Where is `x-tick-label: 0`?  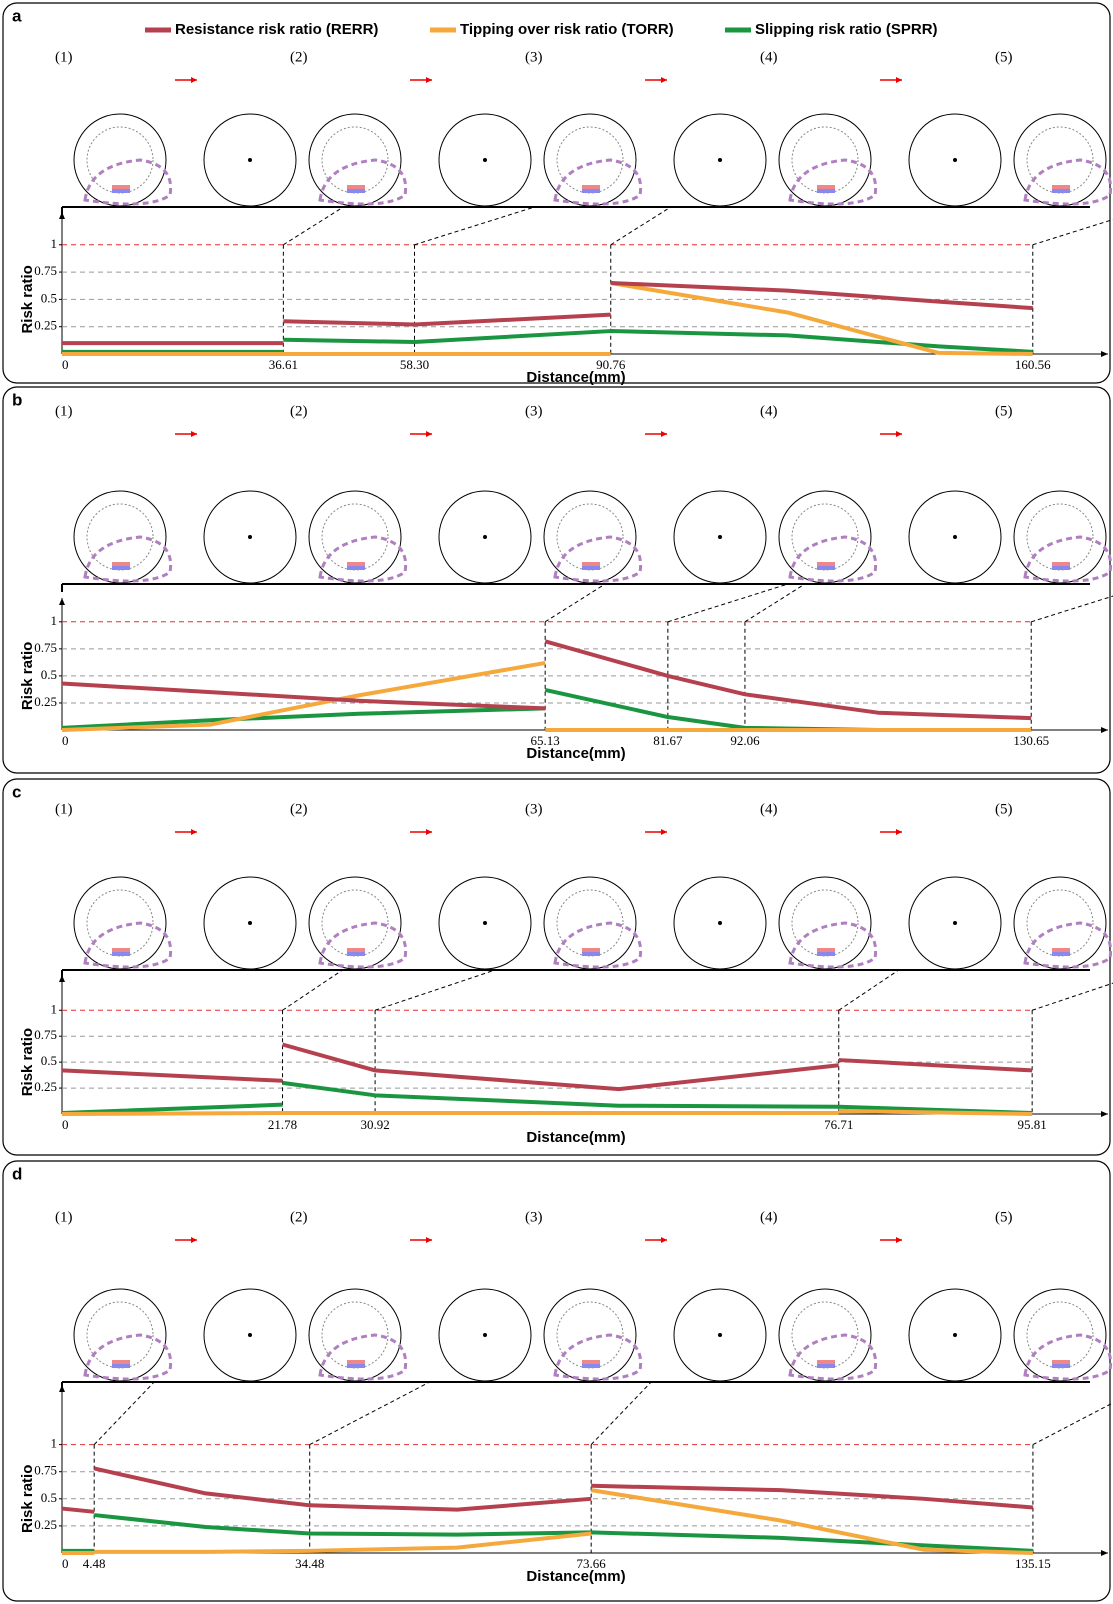 x-tick-label: 0 is located at coordinates (65, 1124).